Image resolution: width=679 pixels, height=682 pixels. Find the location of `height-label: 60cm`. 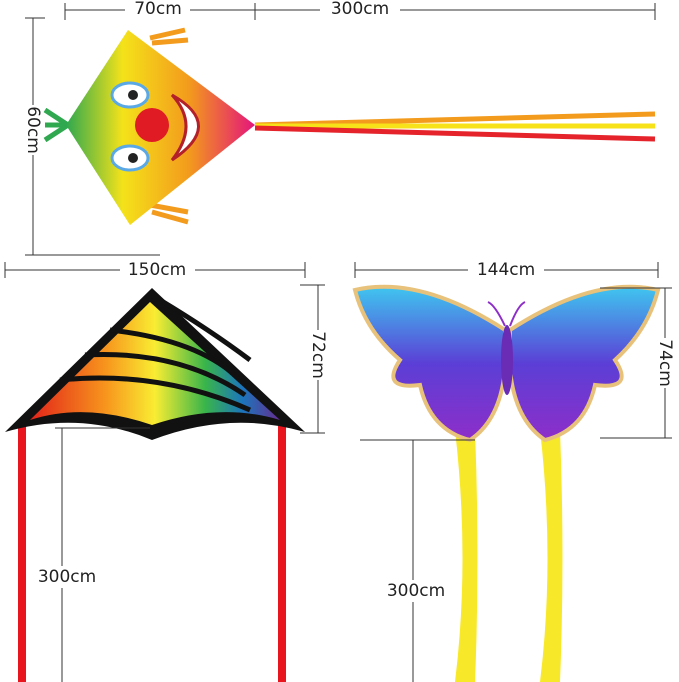

height-label: 60cm is located at coordinates (33, 130).